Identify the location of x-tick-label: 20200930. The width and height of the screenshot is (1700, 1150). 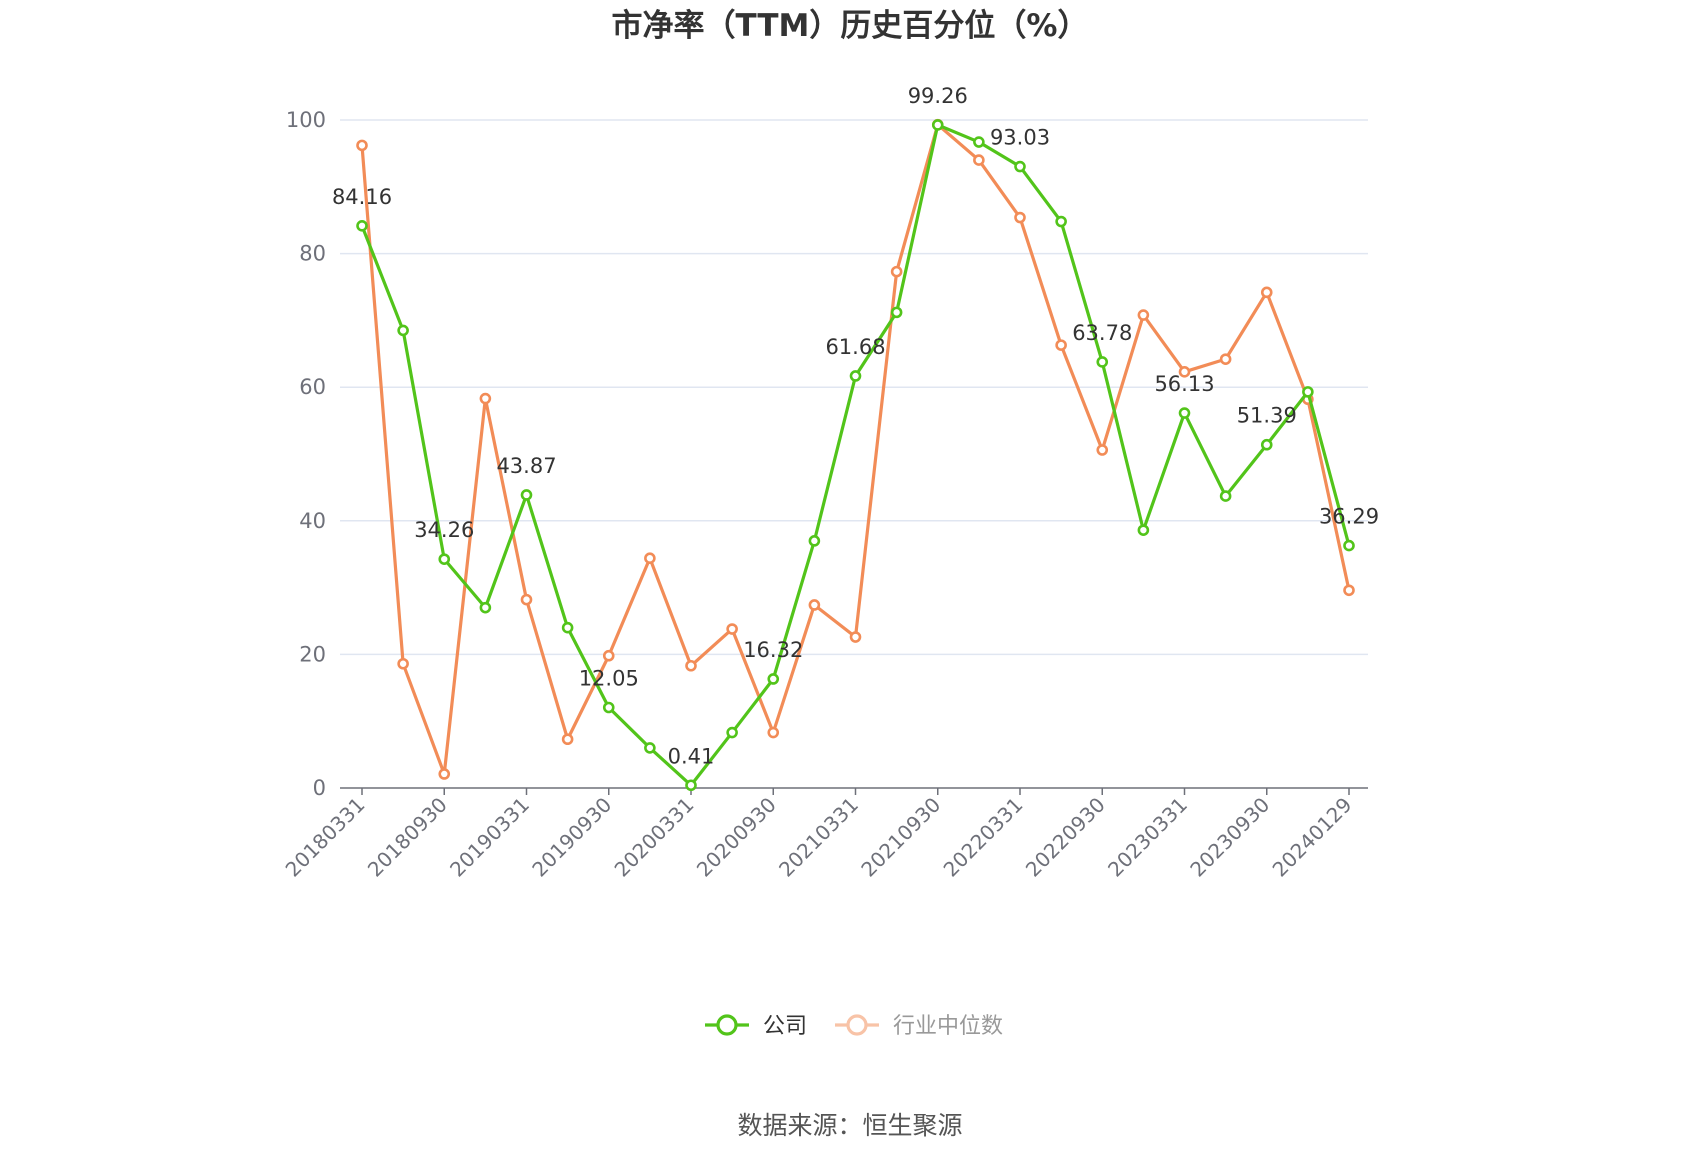
(736, 837).